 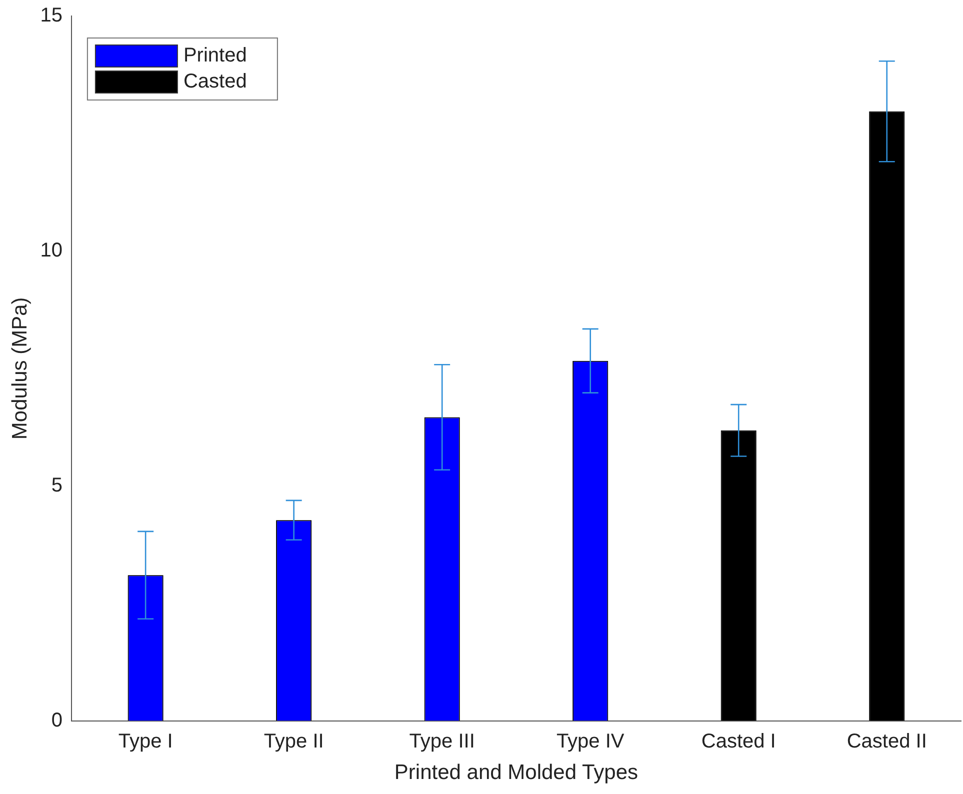 What do you see at coordinates (886, 741) in the screenshot?
I see `x-tick-label: Casted II` at bounding box center [886, 741].